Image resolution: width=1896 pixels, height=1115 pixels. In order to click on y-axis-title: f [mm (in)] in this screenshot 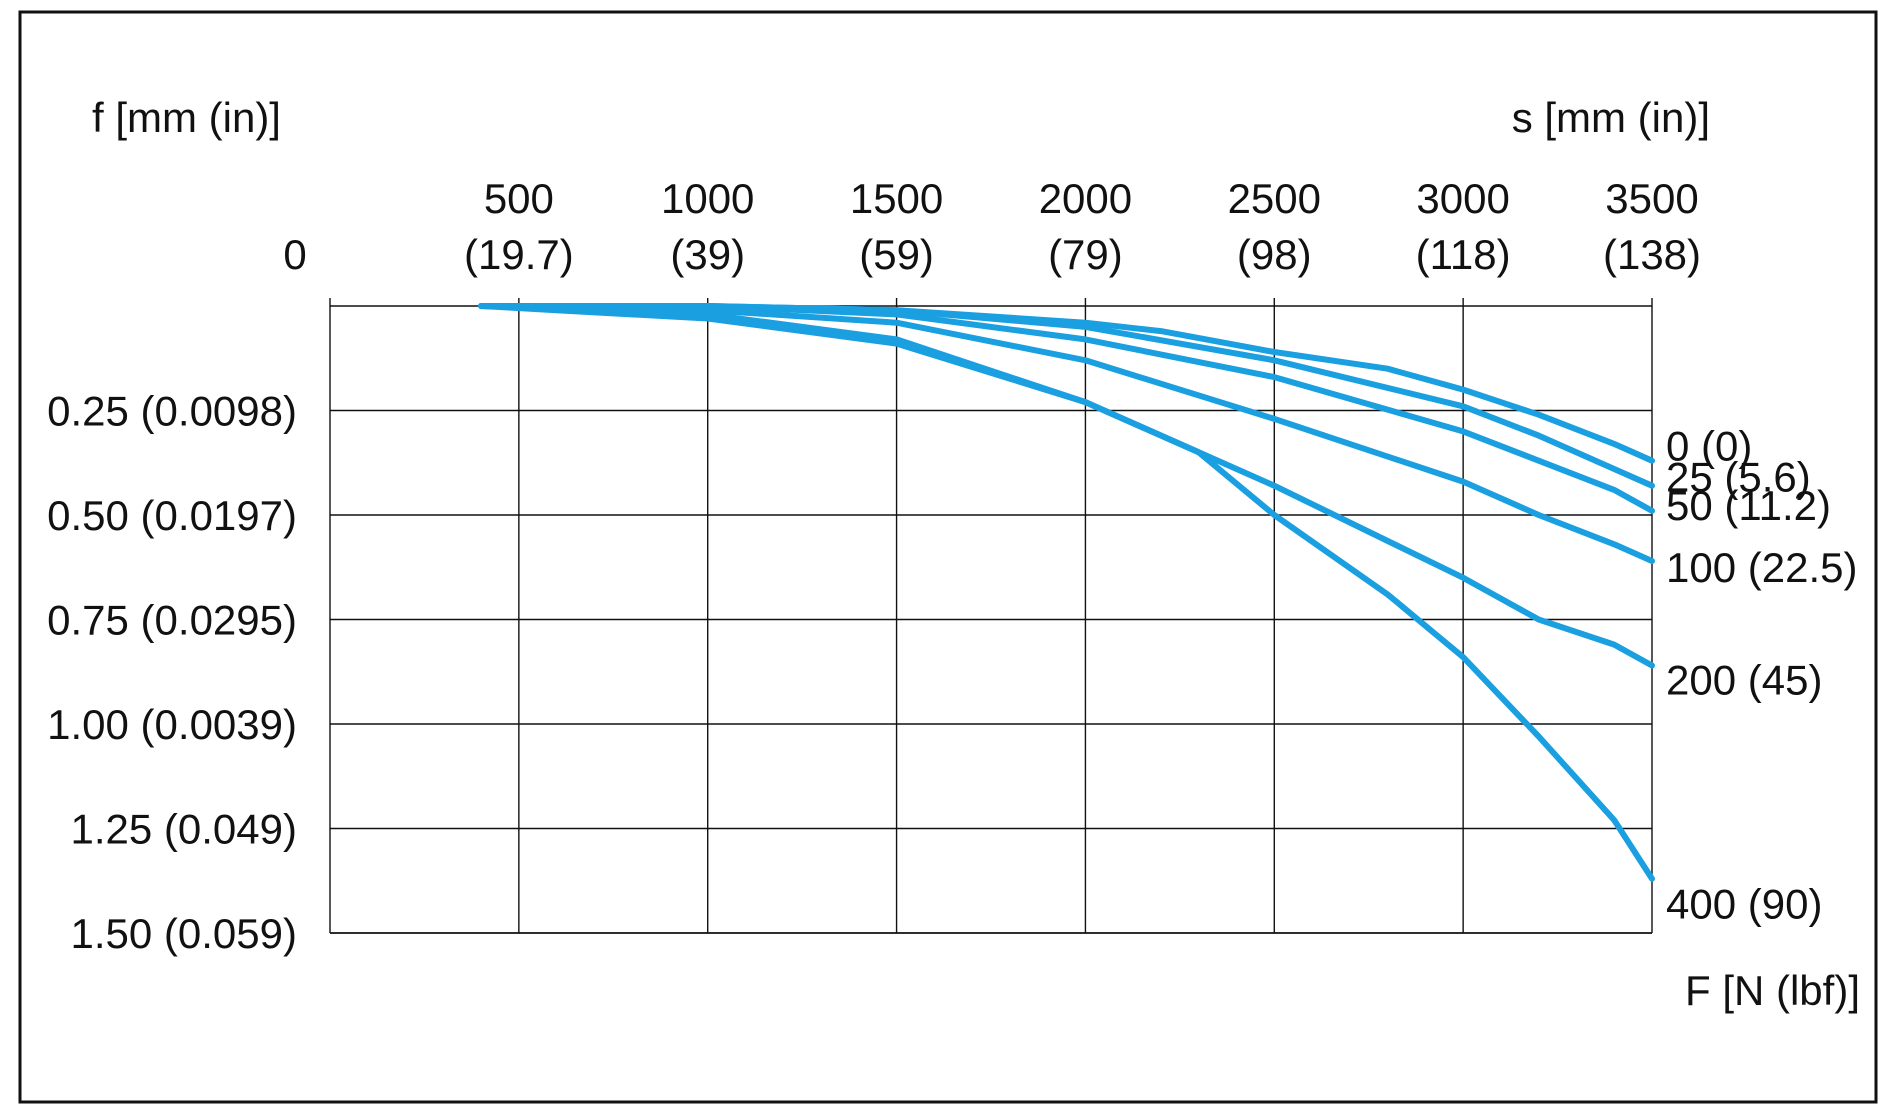, I will do `click(186, 117)`.